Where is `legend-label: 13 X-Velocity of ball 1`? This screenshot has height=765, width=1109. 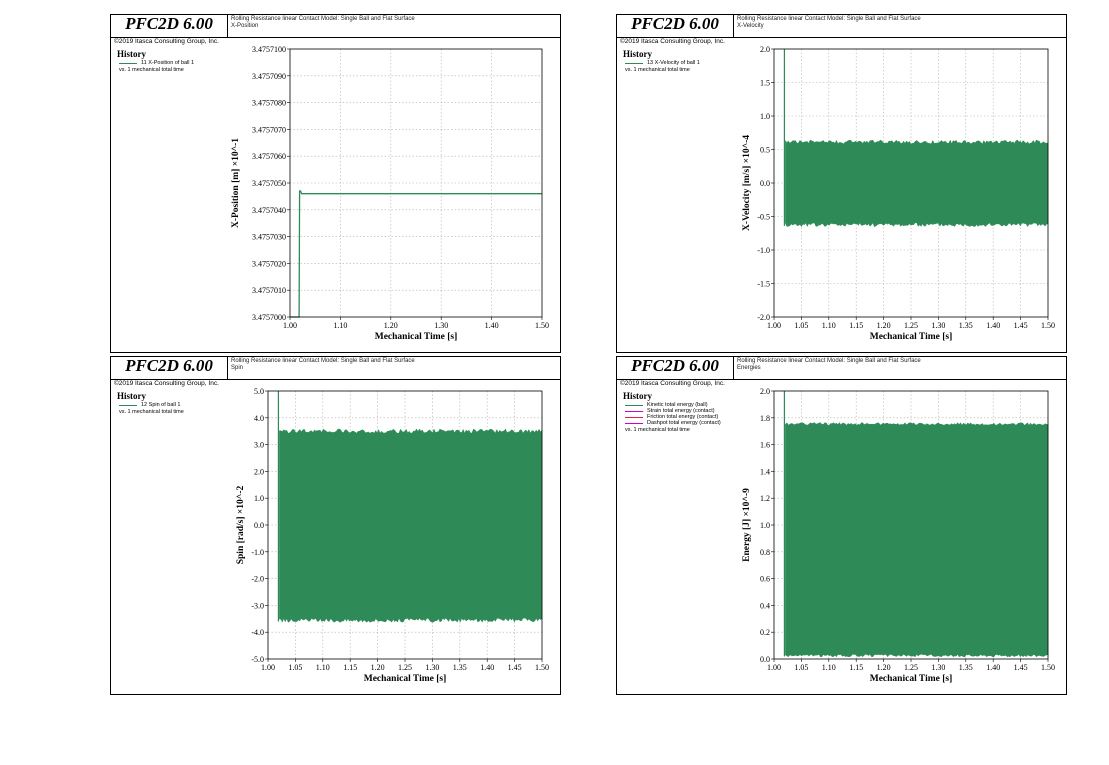
legend-label: 13 X-Velocity of ball 1 is located at coordinates (673, 63).